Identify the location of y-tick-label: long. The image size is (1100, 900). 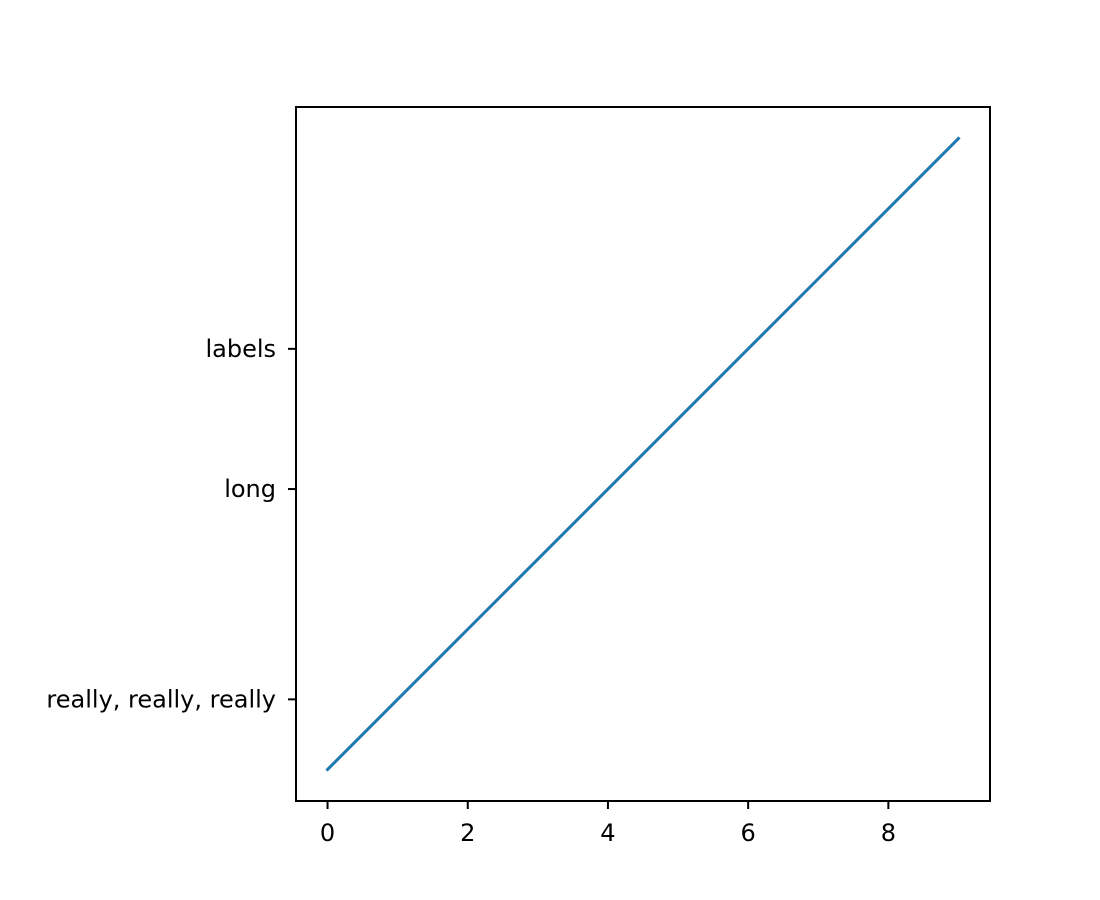
(250, 489).